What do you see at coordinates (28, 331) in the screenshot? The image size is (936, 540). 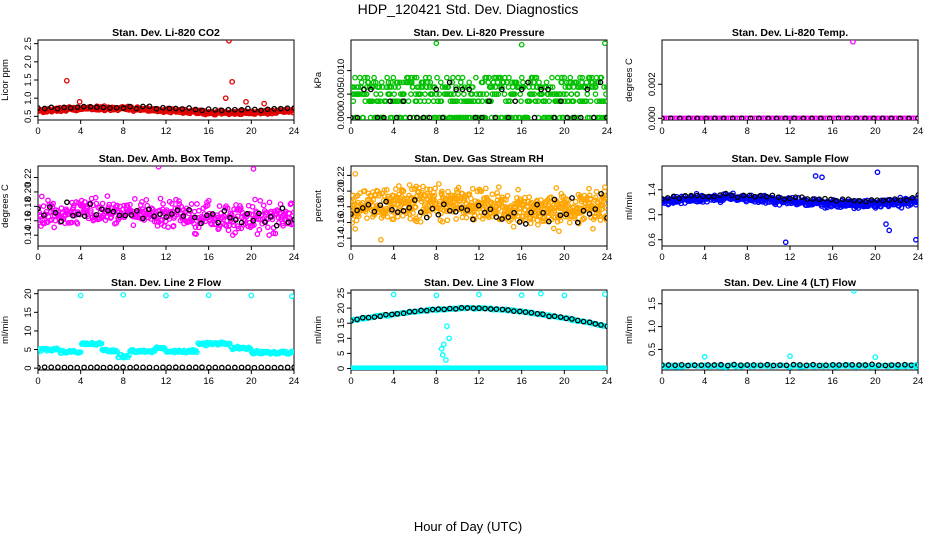 I see `y-tick-label: 10` at bounding box center [28, 331].